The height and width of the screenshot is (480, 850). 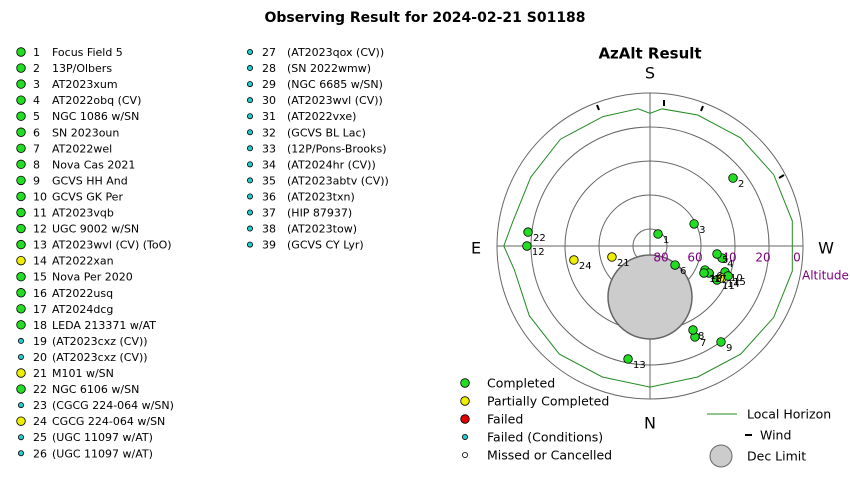 I want to click on direction-s: S, so click(x=650, y=73).